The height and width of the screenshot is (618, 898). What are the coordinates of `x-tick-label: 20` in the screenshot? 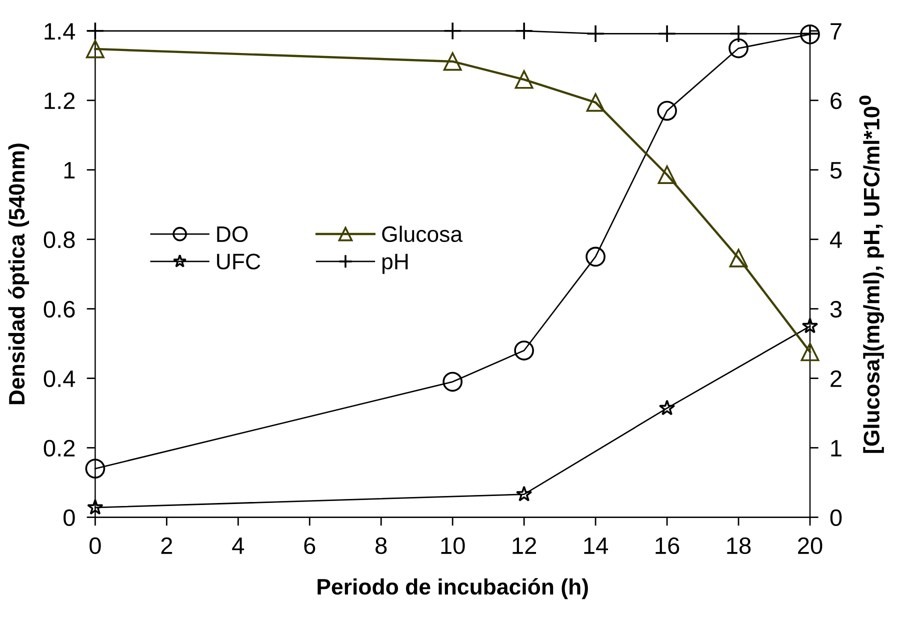 It's located at (810, 545).